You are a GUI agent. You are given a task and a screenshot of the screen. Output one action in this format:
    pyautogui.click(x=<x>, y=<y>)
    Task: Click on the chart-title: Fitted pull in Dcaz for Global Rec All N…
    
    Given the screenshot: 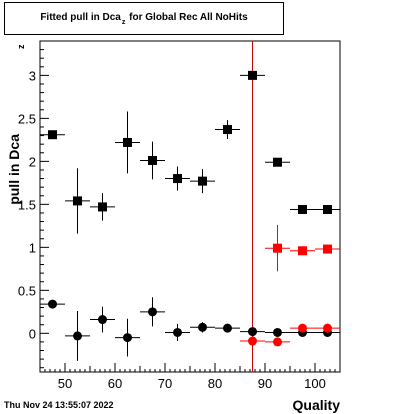 What is the action you would take?
    pyautogui.click(x=144, y=19)
    